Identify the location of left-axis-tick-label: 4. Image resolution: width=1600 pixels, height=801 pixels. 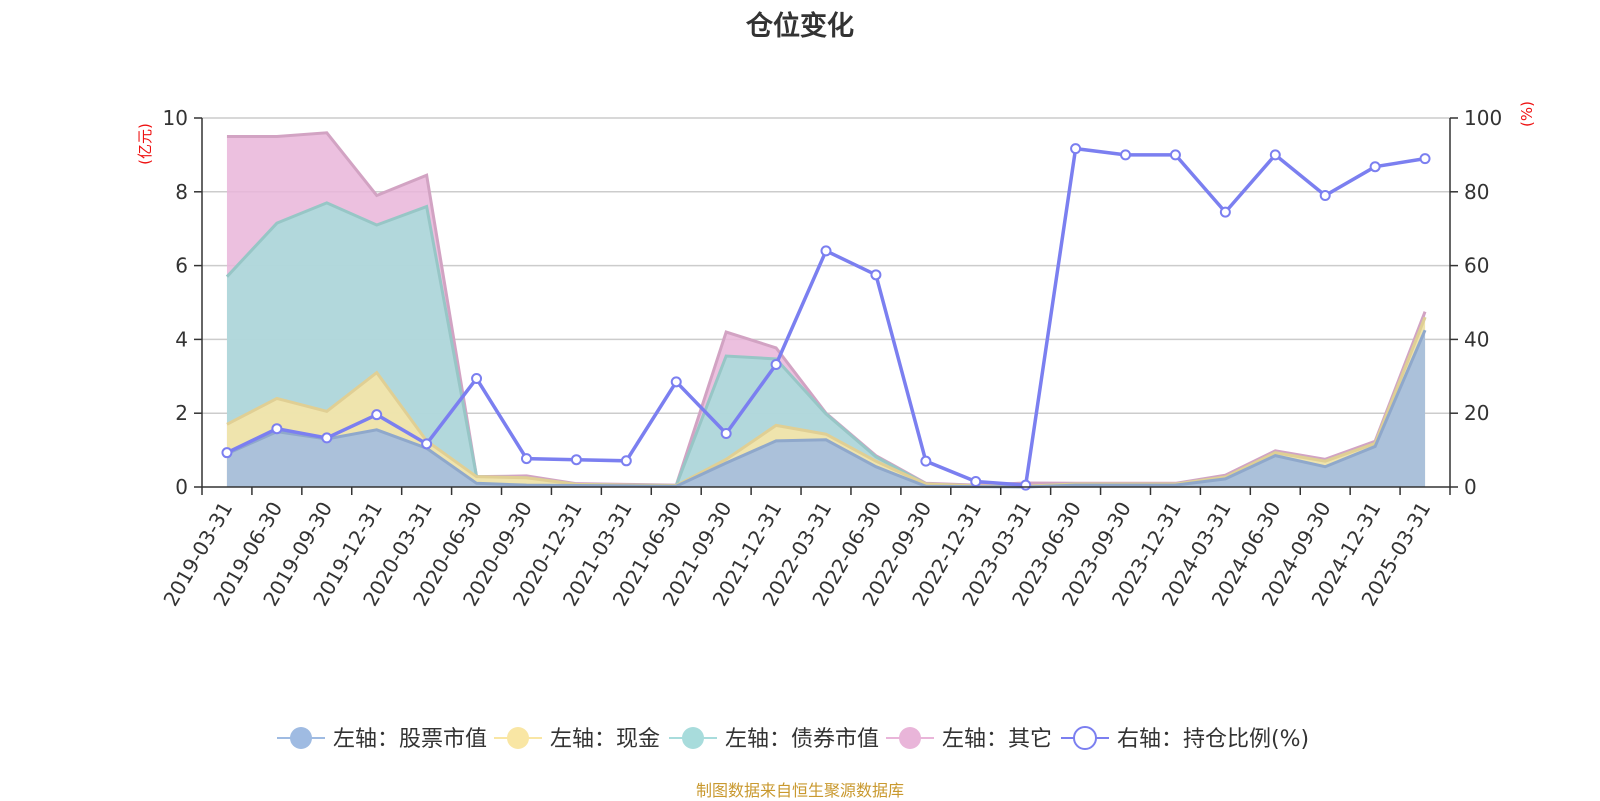
(181, 339).